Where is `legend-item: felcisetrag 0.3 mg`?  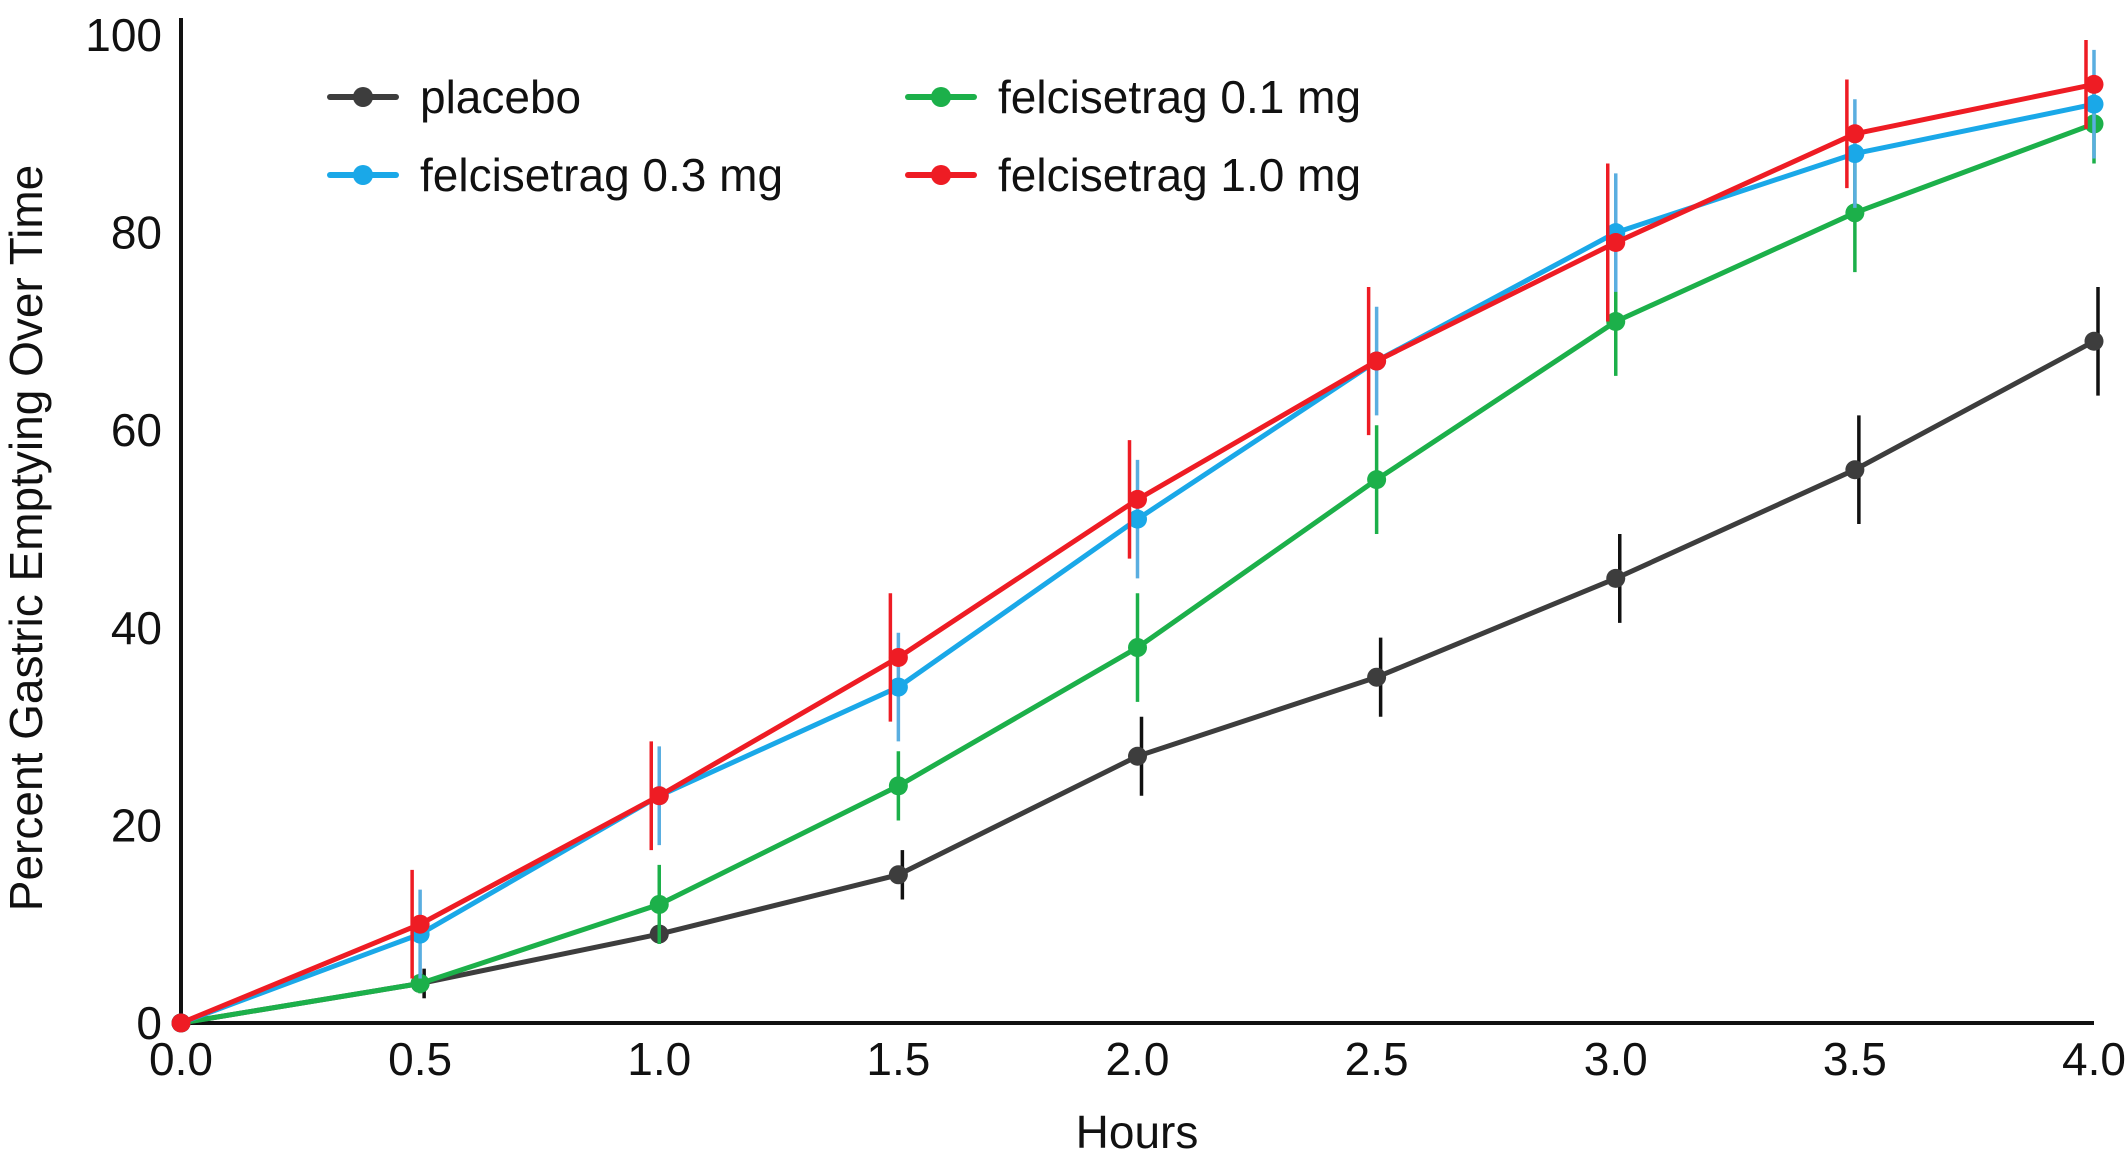
legend-item: felcisetrag 0.3 mg is located at coordinates (555, 175).